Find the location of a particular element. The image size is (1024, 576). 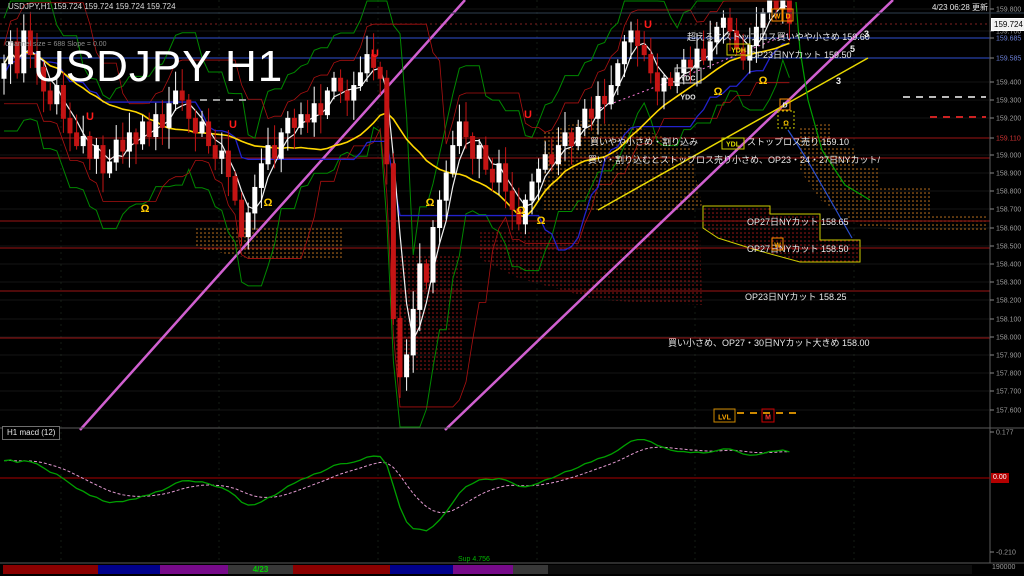

marker-box-label: YDO is located at coordinates (688, 98).